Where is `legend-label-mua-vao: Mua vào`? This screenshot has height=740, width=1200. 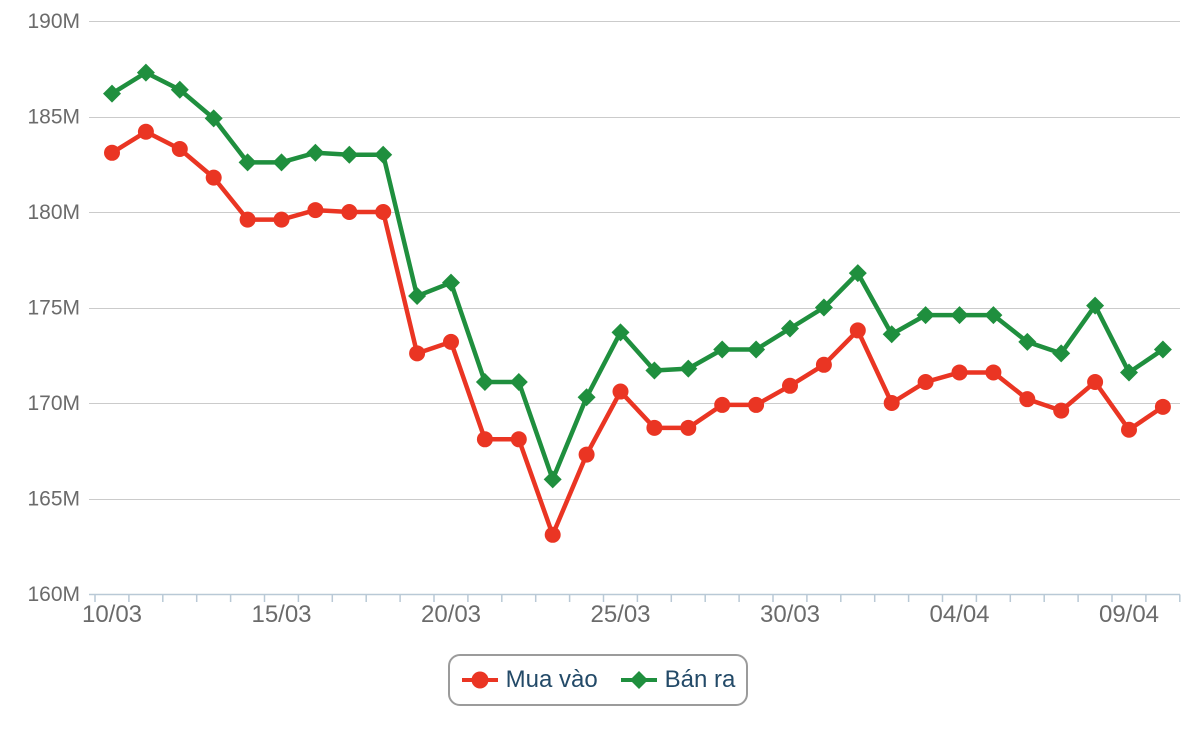 legend-label-mua-vao: Mua vào is located at coordinates (551, 679).